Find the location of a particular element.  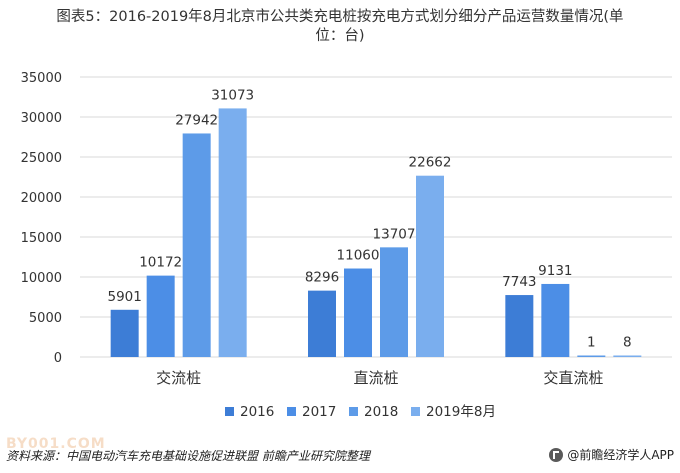

y-tick-label: 20000 is located at coordinates (41, 198).